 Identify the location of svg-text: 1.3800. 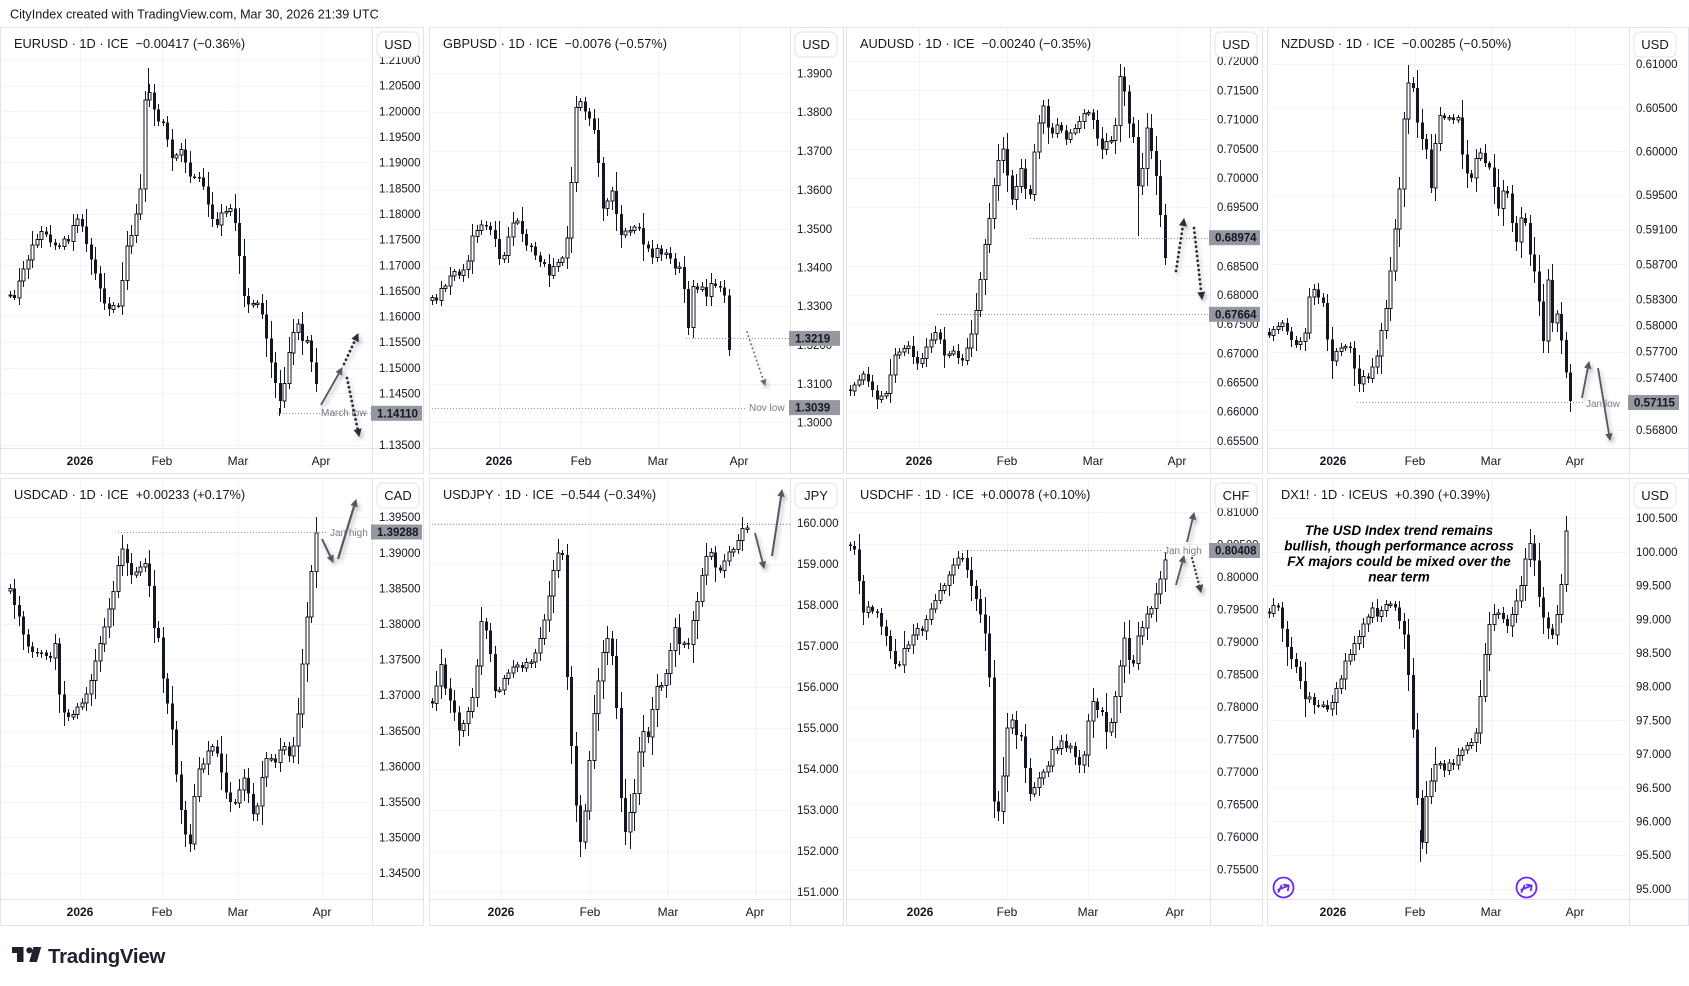
(814, 113).